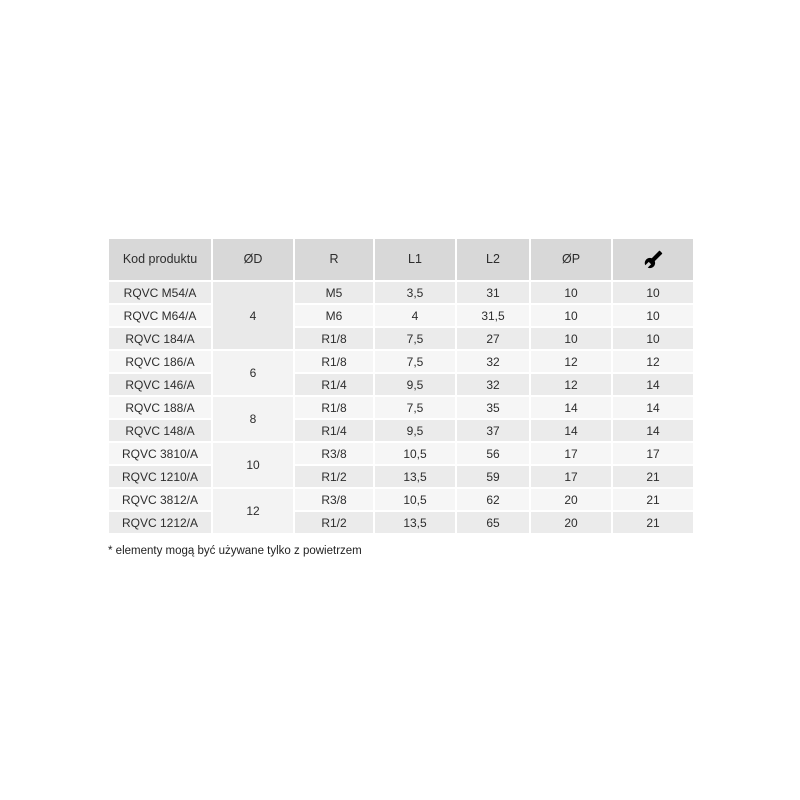 This screenshot has height=800, width=800. I want to click on cell-l1: 4, so click(415, 315).